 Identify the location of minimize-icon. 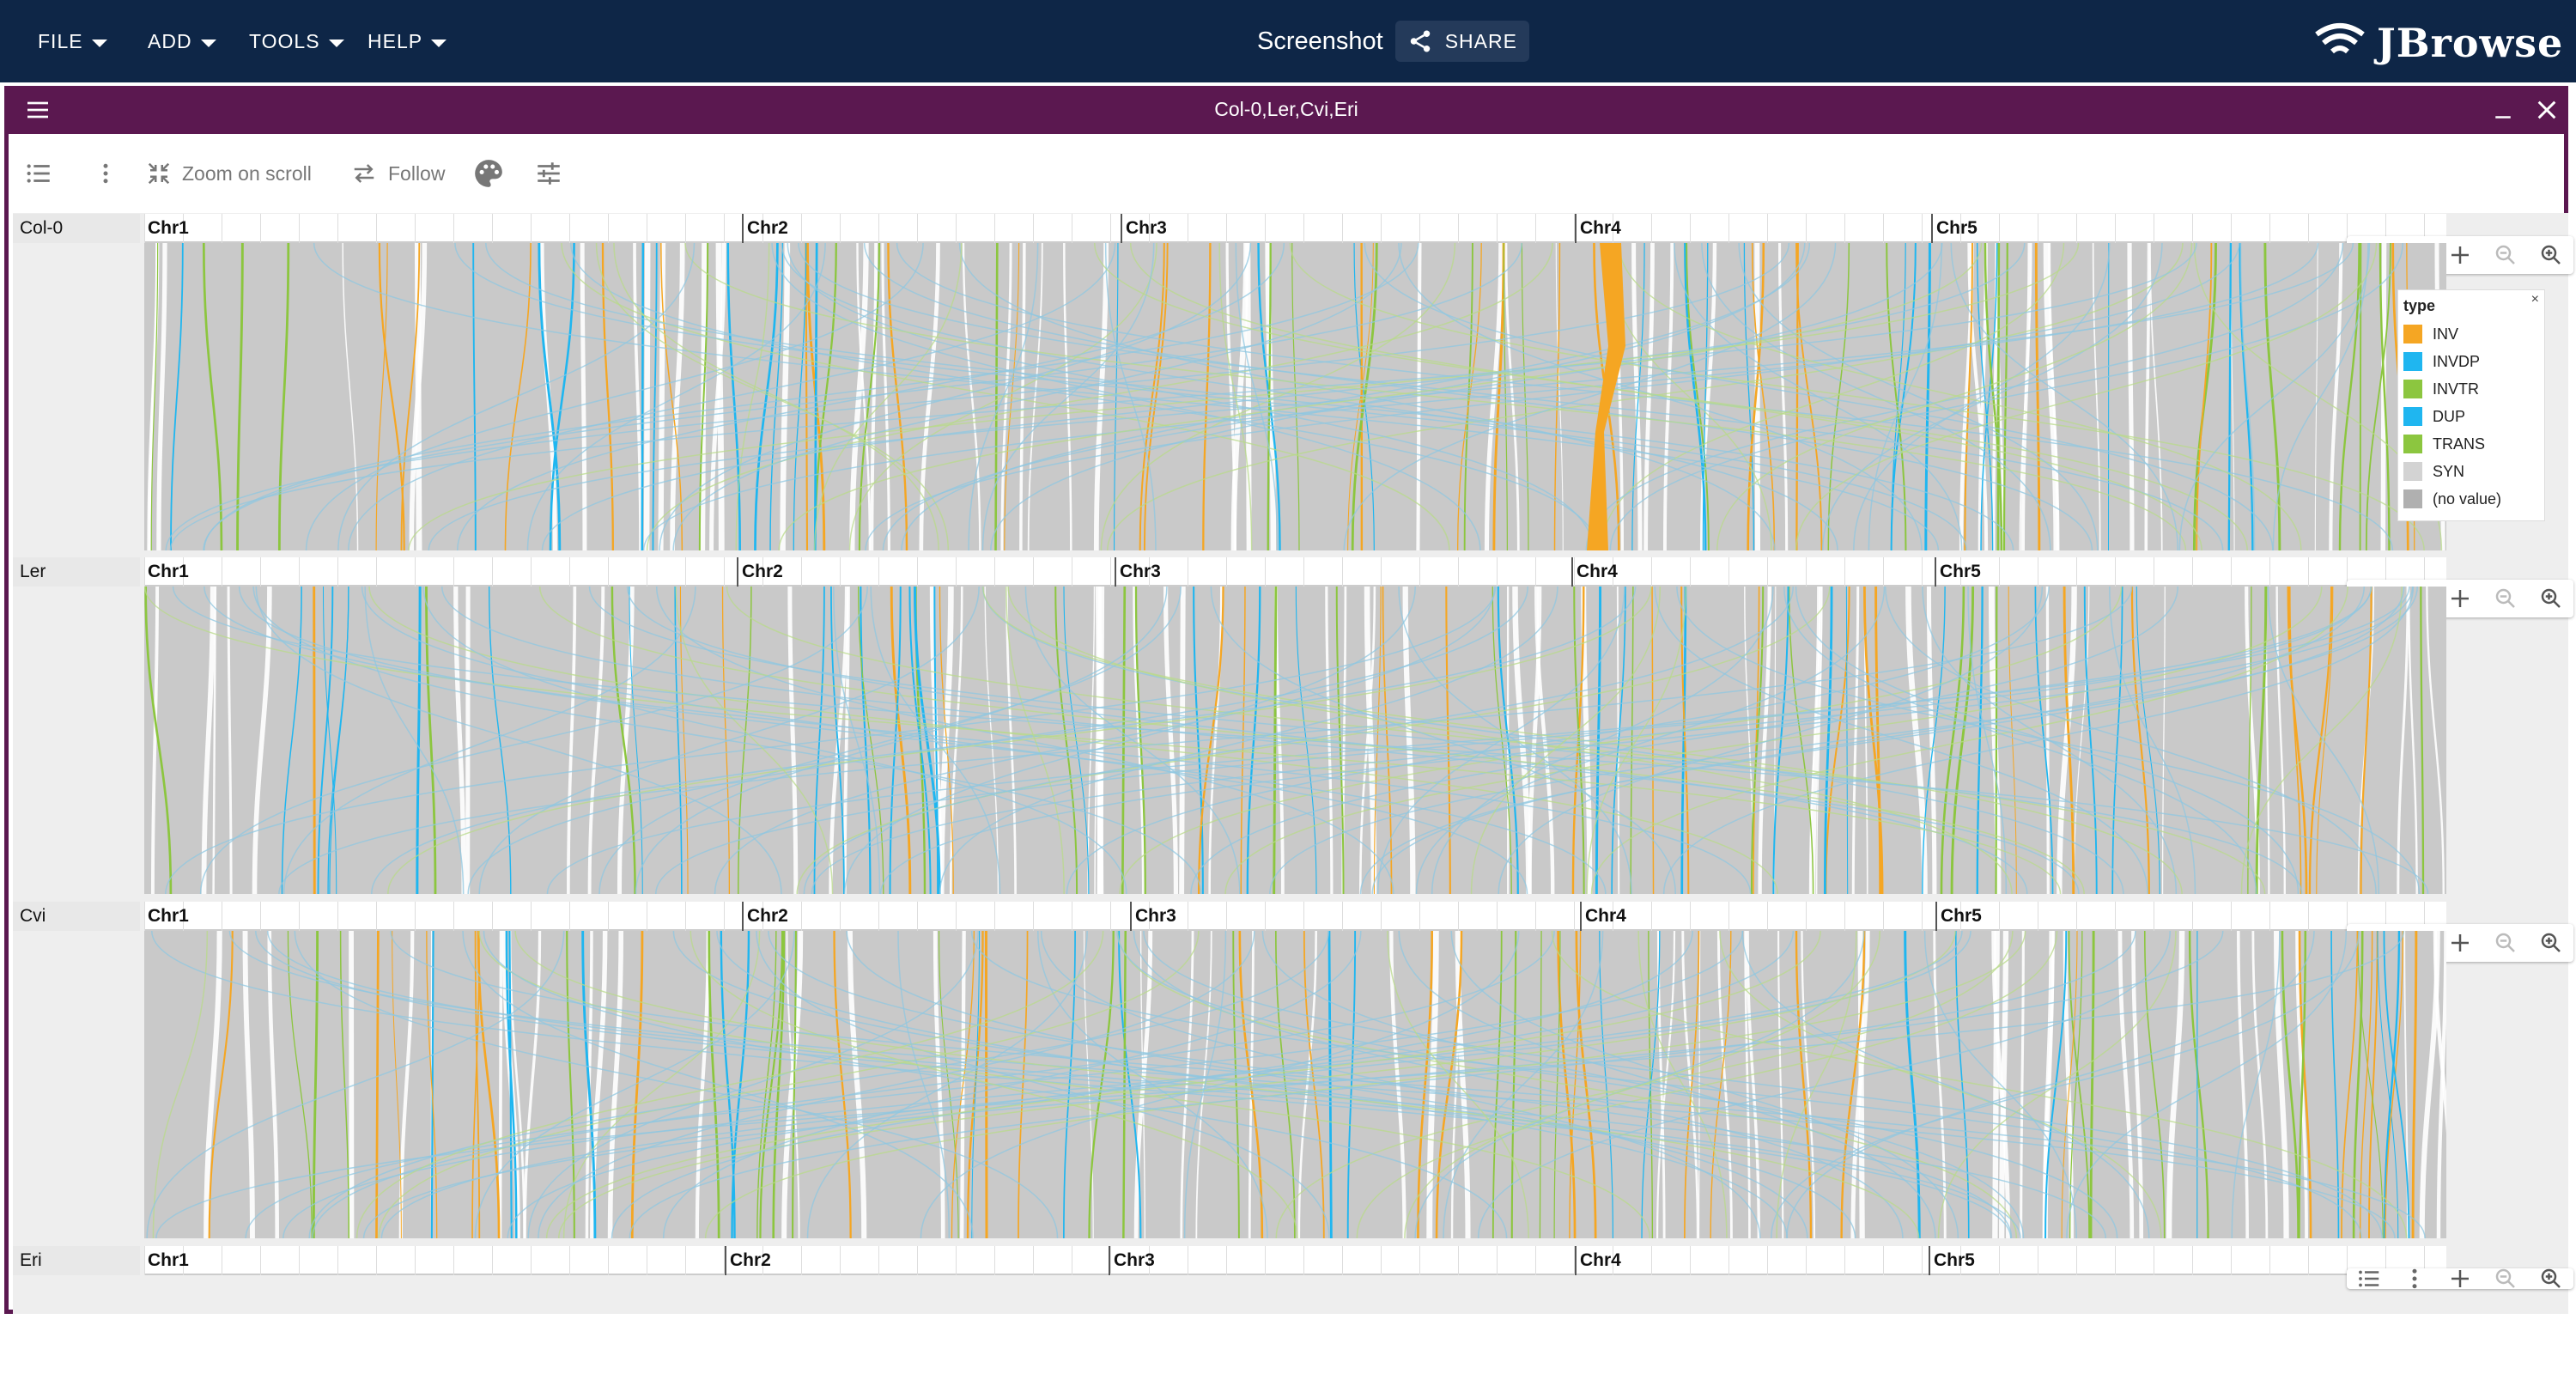
(2503, 111).